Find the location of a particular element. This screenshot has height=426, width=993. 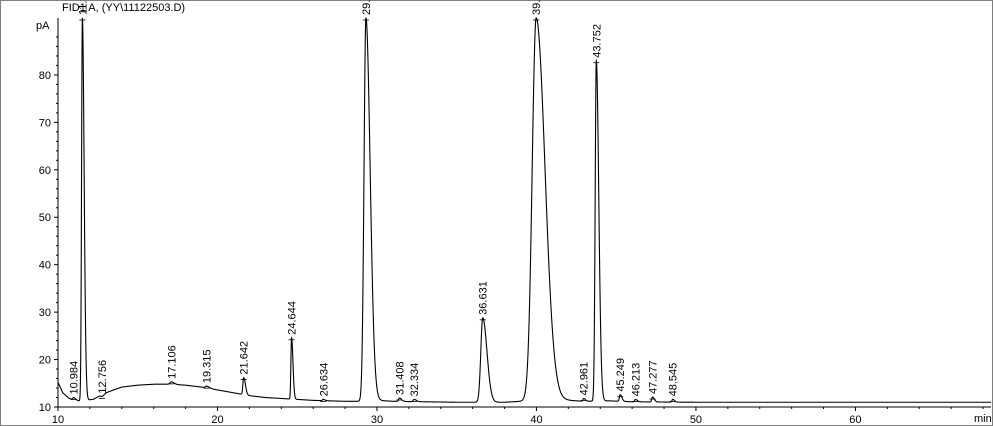

peak-label: 24.644 is located at coordinates (293, 318).